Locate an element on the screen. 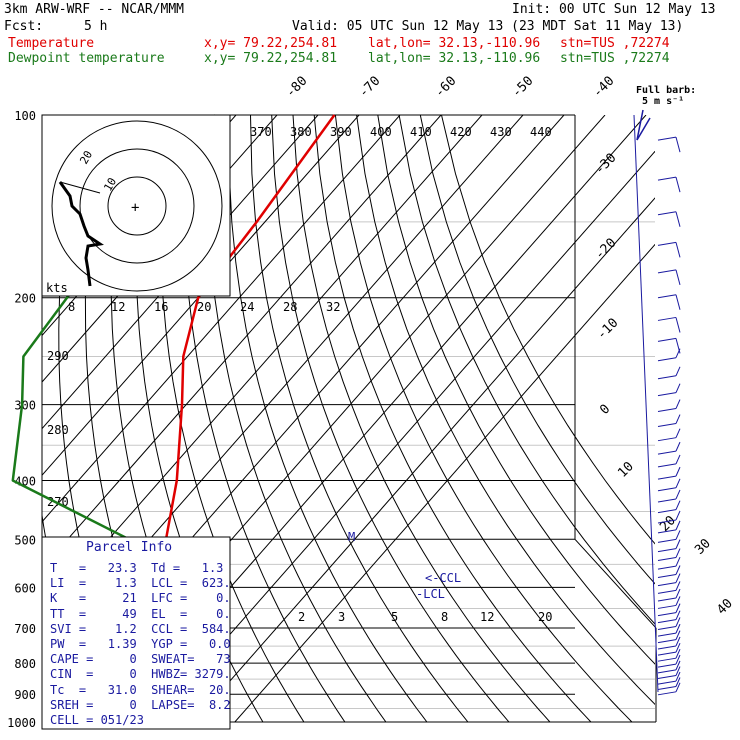  mixing-ratio-upper-label: 32 is located at coordinates (333, 307).